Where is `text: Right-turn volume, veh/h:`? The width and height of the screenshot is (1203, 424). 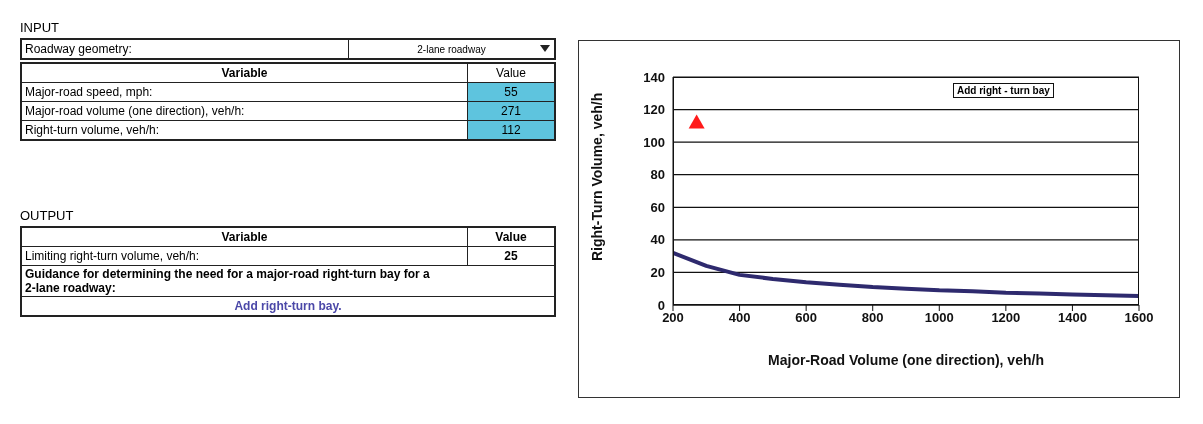
text: Right-turn volume, veh/h: is located at coordinates (244, 130).